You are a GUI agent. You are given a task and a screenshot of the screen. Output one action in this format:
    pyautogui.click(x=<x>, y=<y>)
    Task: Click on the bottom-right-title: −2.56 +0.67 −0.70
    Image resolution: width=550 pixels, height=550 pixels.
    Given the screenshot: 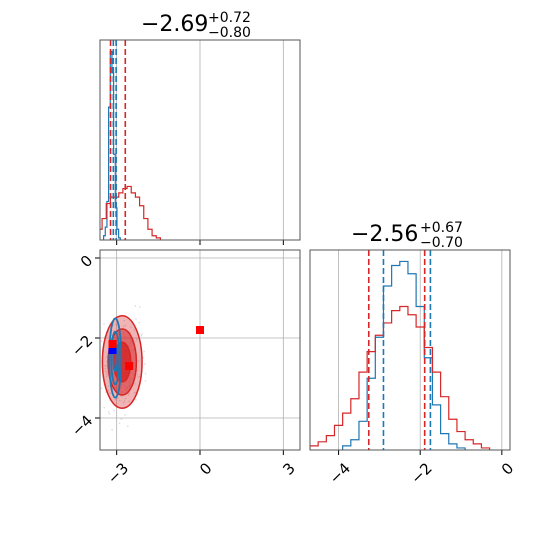 What is the action you would take?
    pyautogui.click(x=407, y=235)
    